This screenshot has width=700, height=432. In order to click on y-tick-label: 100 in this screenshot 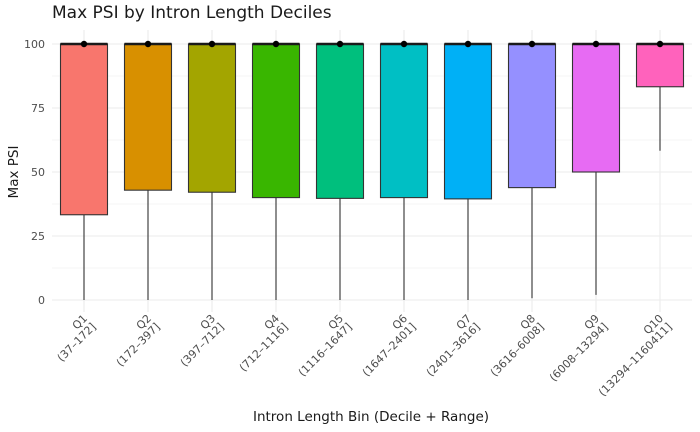, I will do `click(34, 44)`.